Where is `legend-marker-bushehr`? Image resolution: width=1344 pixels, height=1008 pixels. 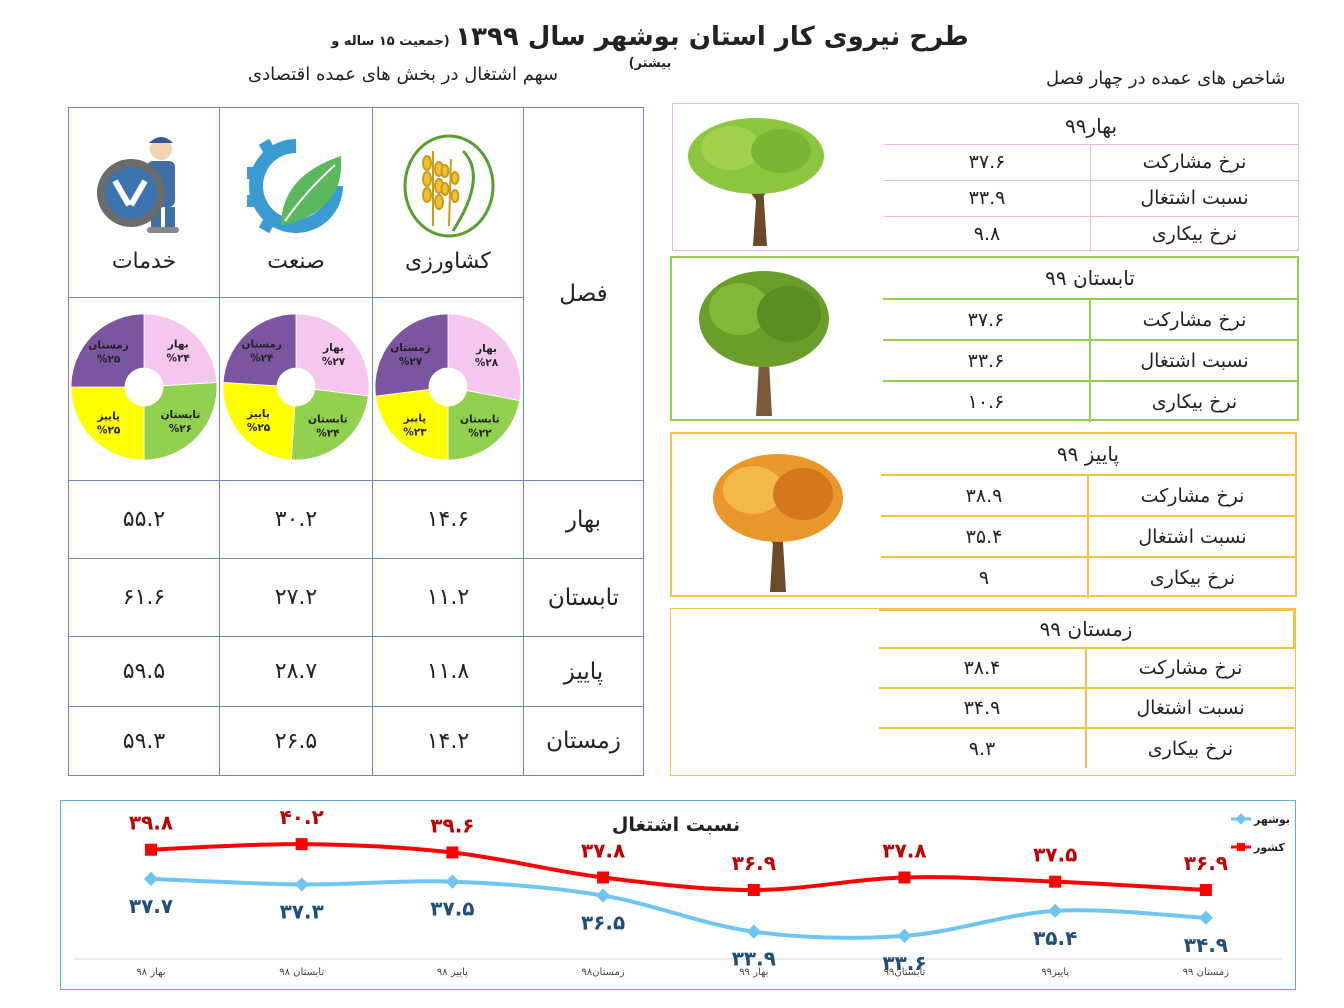 legend-marker-bushehr is located at coordinates (1241, 819).